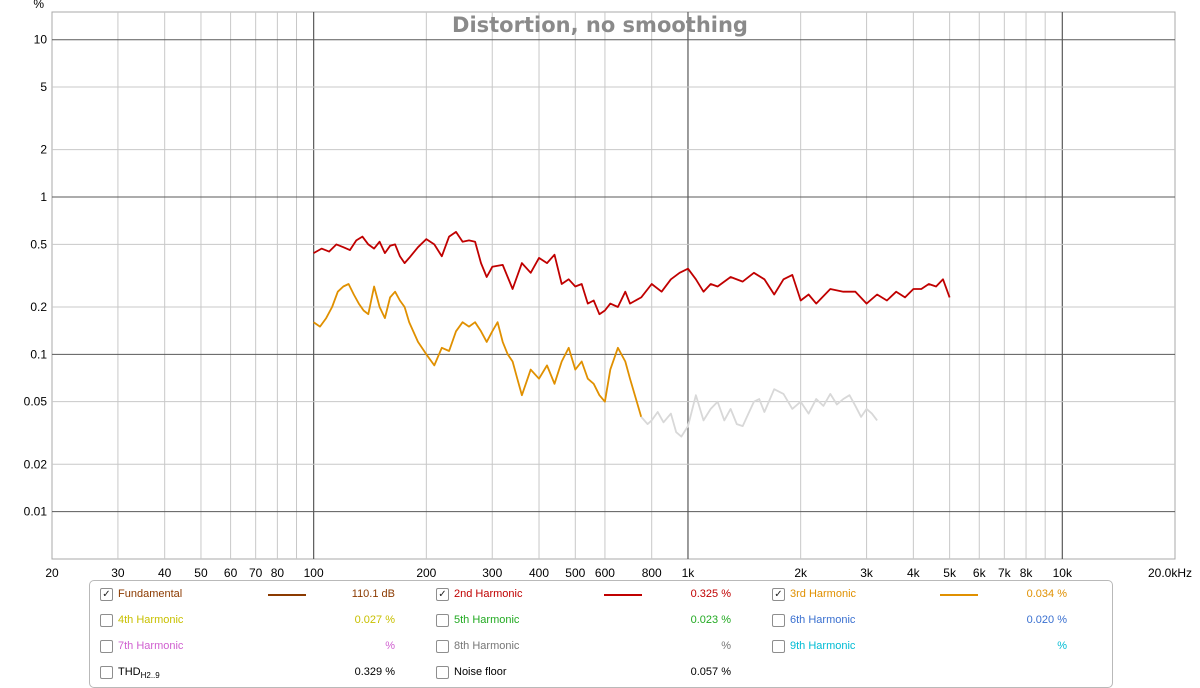  I want to click on y-tick-label: 1, so click(43, 197).